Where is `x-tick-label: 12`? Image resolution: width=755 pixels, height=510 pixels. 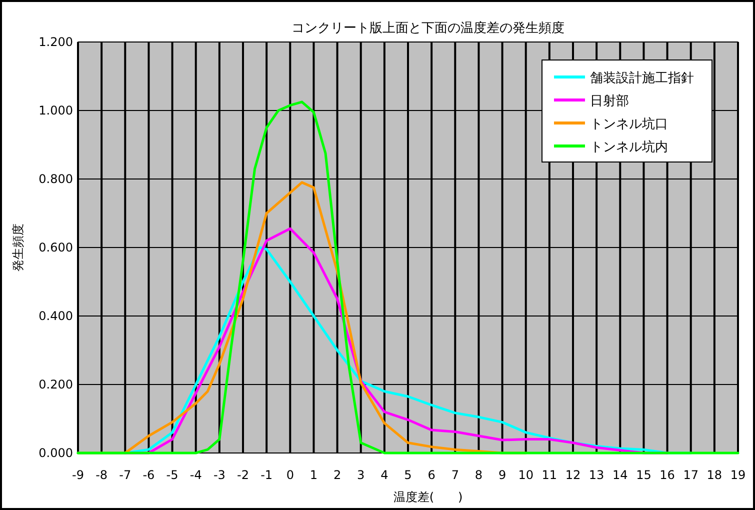 x-tick-label: 12 is located at coordinates (573, 475).